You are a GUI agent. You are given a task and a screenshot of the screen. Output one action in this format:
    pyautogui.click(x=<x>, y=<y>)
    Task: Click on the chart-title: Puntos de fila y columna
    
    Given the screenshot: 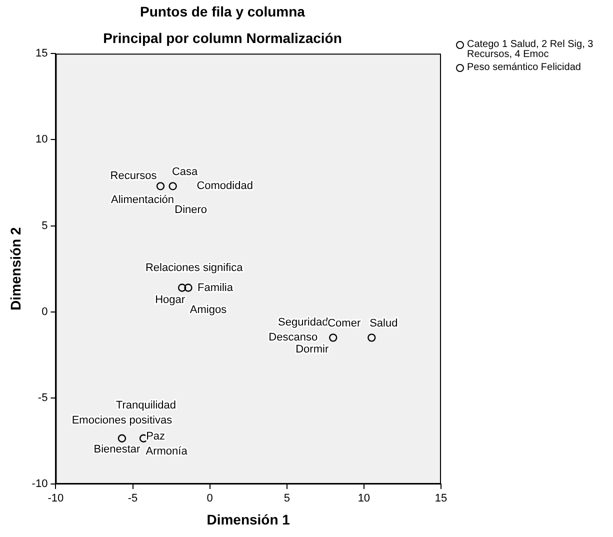 What is the action you would take?
    pyautogui.click(x=223, y=11)
    